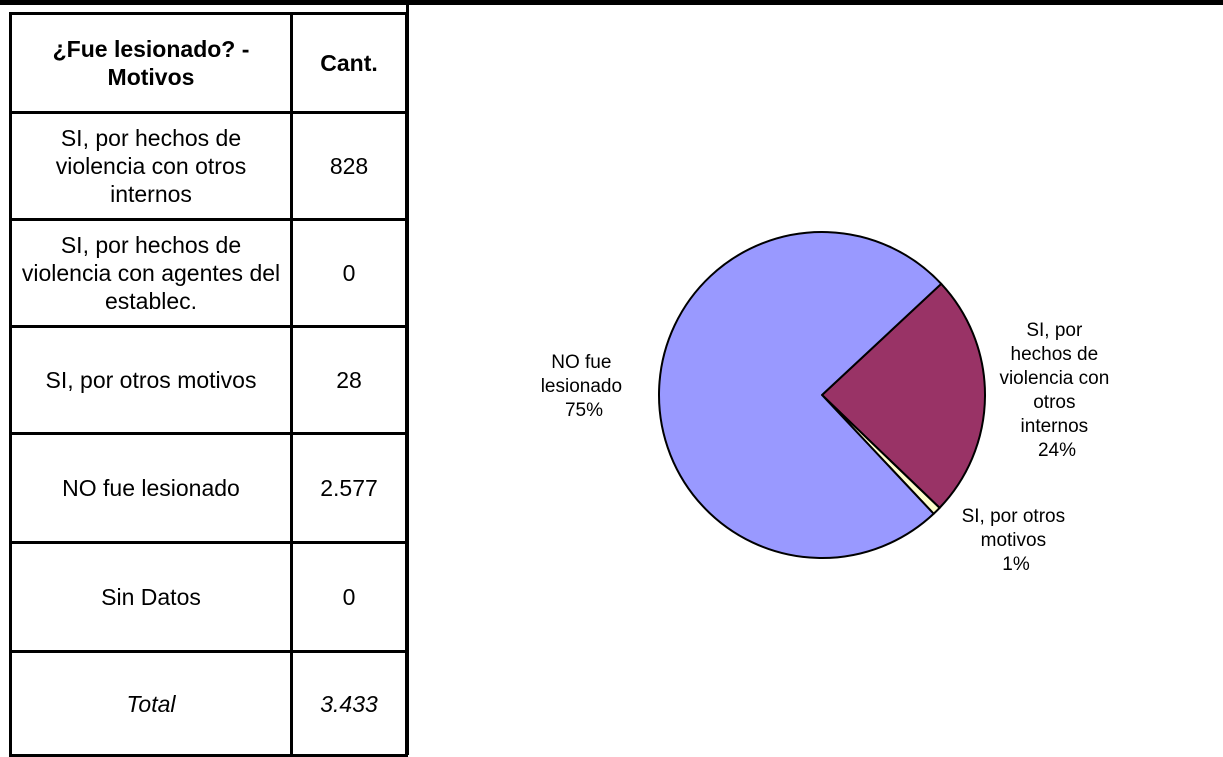 The width and height of the screenshot is (1223, 757). I want to click on row-value: 28, so click(349, 380).